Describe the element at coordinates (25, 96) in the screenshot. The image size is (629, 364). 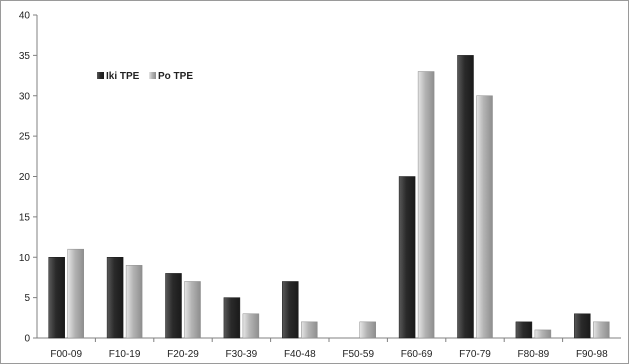
I see `y-tick-label: 30` at that location.